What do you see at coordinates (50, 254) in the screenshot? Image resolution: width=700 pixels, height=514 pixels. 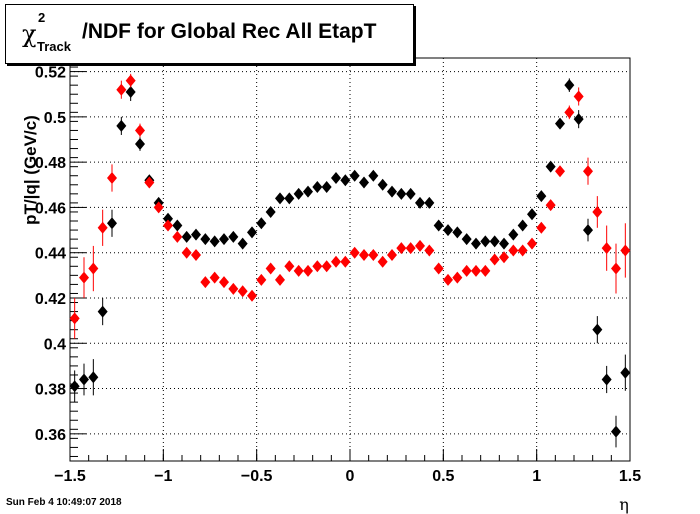 I see `y-tick-label: 0.44` at bounding box center [50, 254].